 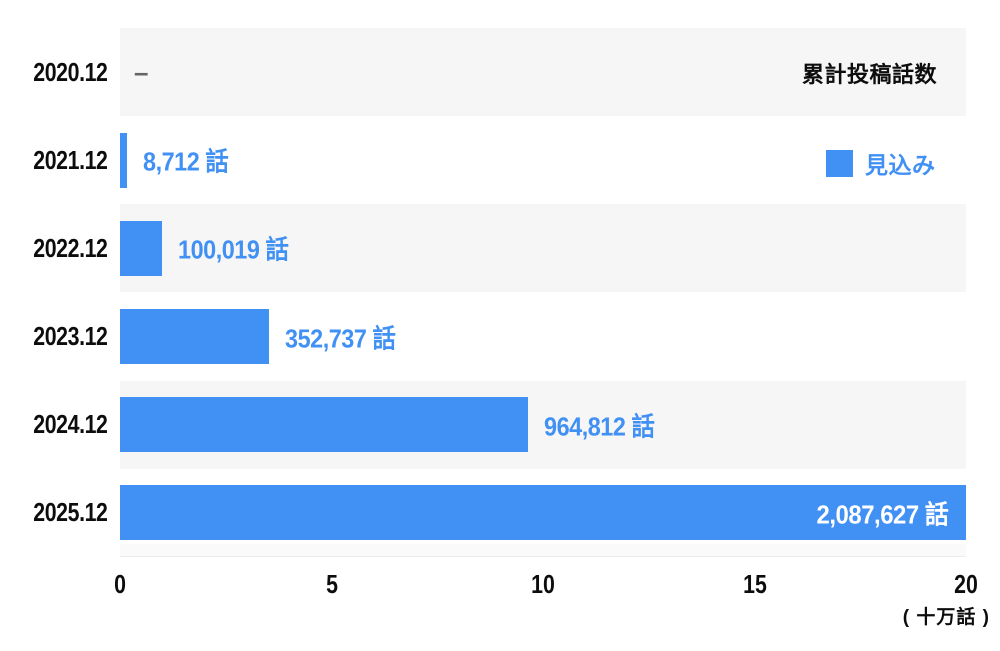 I want to click on axis-baseline-strip, so click(x=543, y=550).